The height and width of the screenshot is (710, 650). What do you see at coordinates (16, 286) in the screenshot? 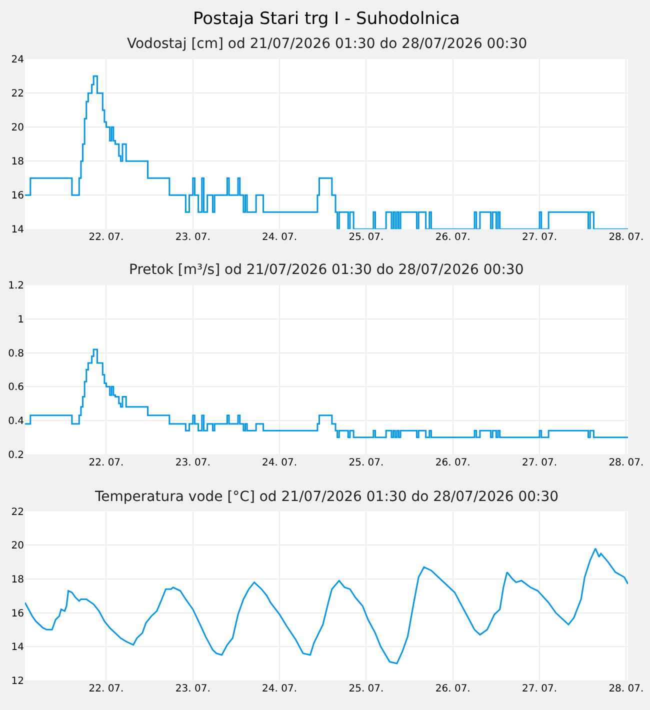
I see `y-tick-label: 1.2` at bounding box center [16, 286].